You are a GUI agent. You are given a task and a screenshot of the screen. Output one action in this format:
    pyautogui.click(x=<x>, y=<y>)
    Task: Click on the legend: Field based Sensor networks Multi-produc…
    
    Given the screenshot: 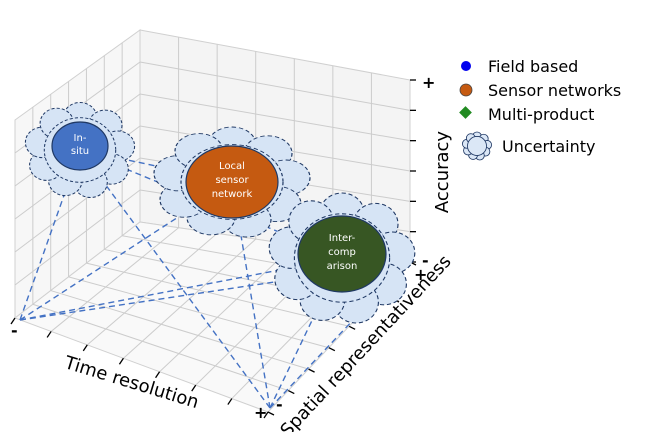 What is the action you would take?
    pyautogui.click(x=540, y=109)
    